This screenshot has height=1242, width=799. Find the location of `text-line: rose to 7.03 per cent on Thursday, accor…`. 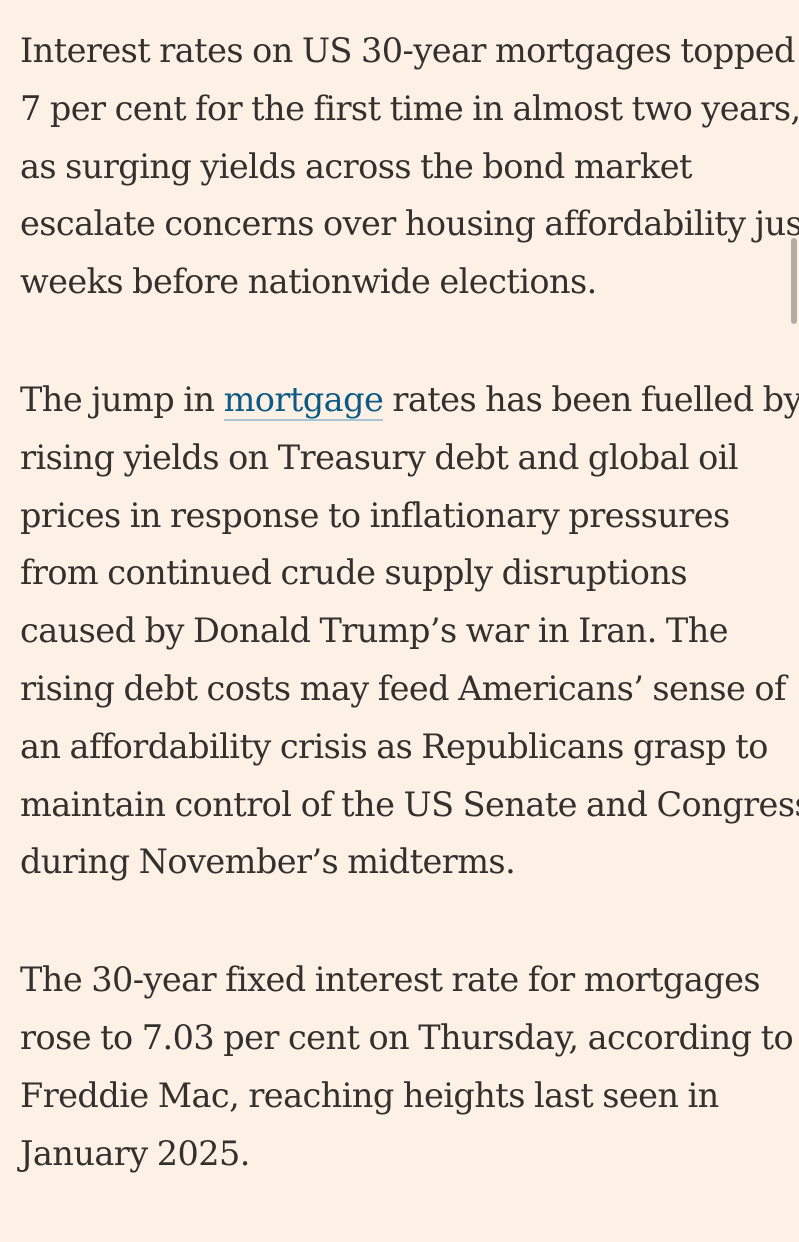

text-line: rose to 7.03 per cent on Thursday, accor… is located at coordinates (407, 1037).